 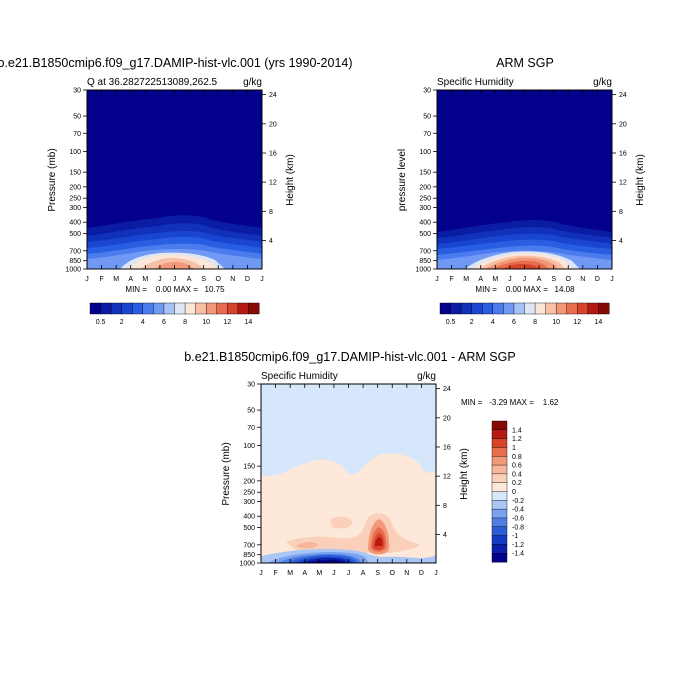 What do you see at coordinates (518, 510) in the screenshot?
I see `colorbar-label: -0.4` at bounding box center [518, 510].